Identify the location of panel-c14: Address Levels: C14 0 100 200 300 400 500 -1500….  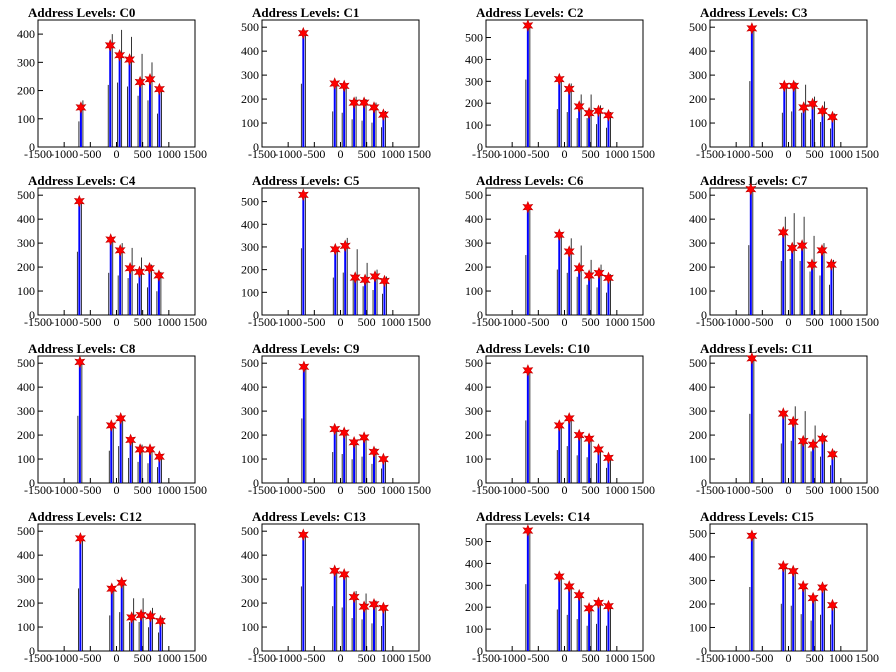
(560, 587).